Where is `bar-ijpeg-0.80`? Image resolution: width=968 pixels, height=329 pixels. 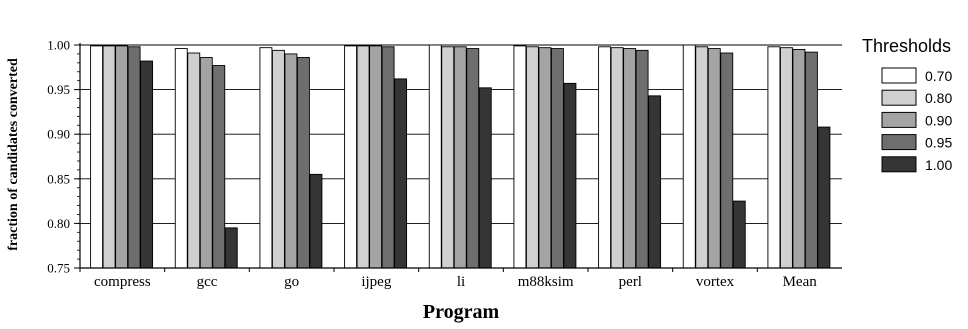
bar-ijpeg-0.80 is located at coordinates (363, 157).